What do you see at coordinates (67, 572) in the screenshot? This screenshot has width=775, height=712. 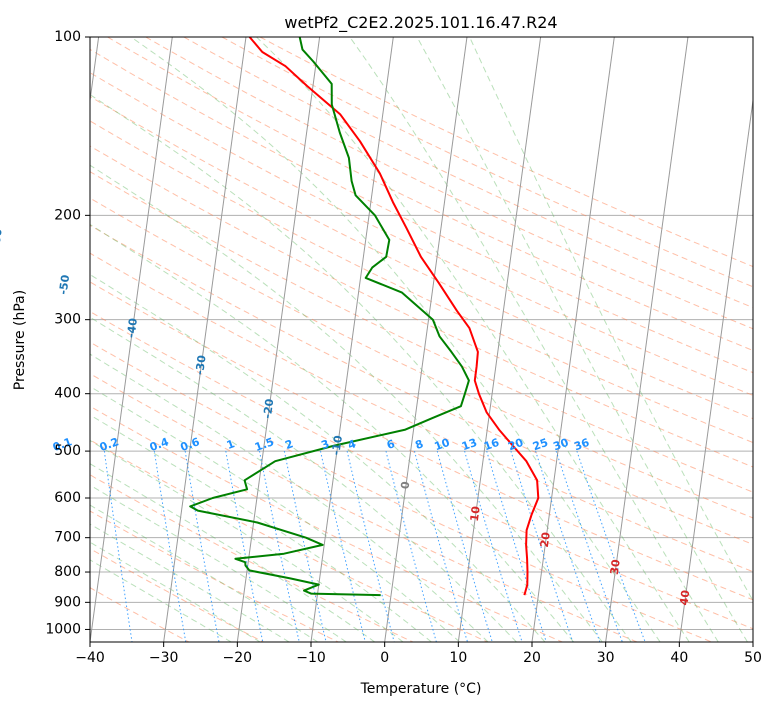 I see `y-tick-label: 800` at bounding box center [67, 572].